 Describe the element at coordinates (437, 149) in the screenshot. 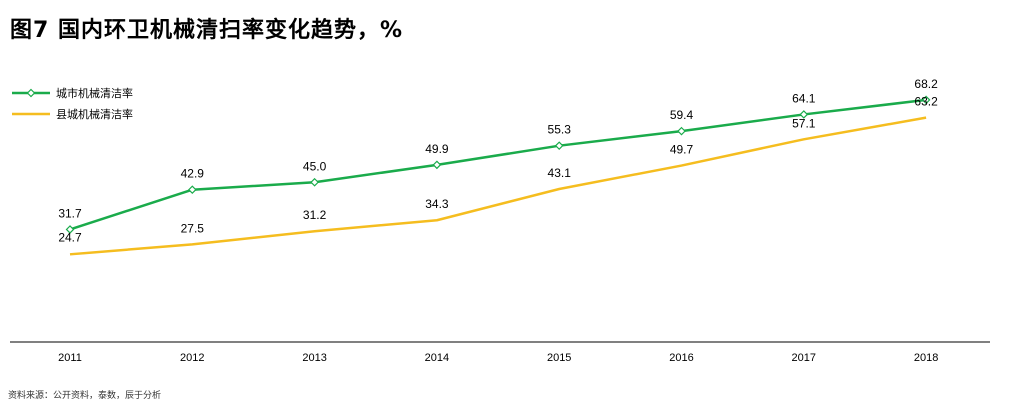

I see `data-label-urban: 49.9` at that location.